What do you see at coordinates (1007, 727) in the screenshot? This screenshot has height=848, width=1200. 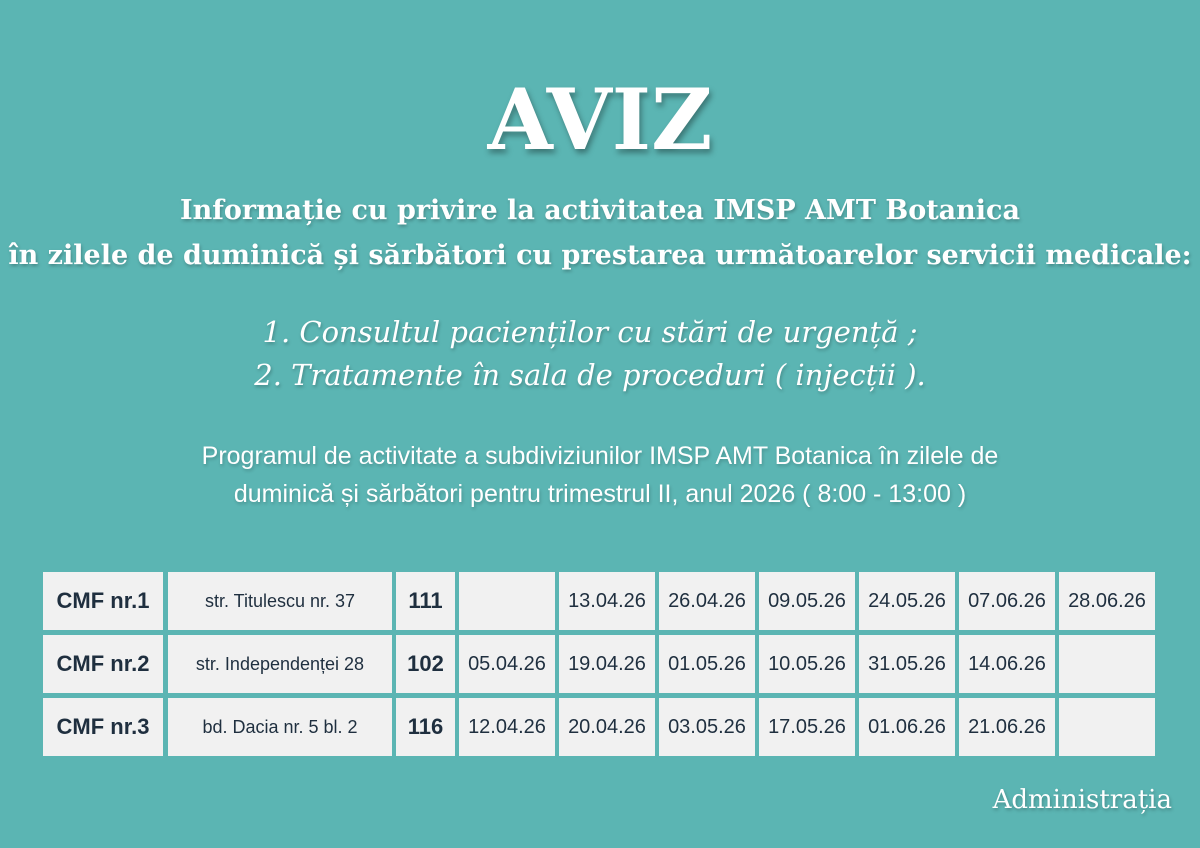 I see `date-cell: 21.06.26` at bounding box center [1007, 727].